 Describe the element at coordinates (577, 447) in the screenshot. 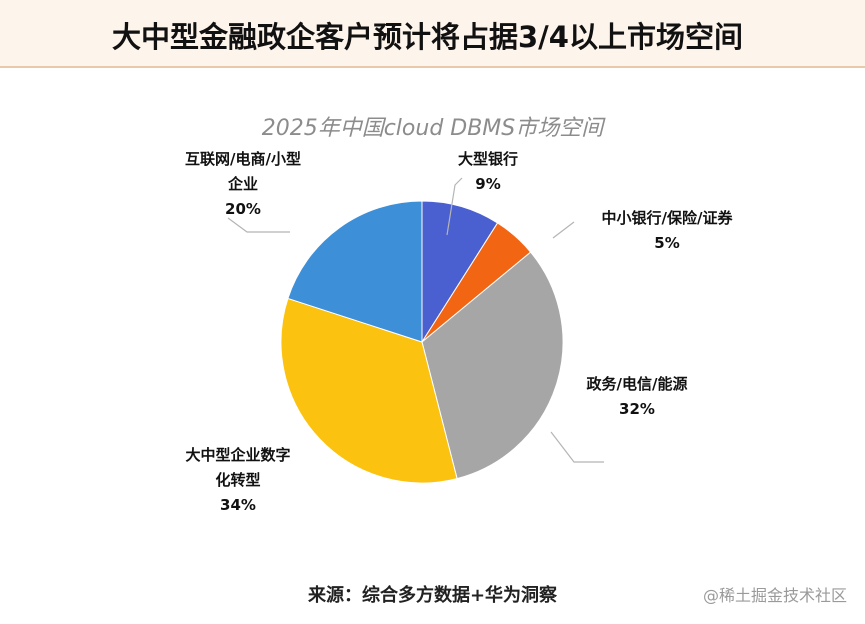

I see `leader-government` at that location.